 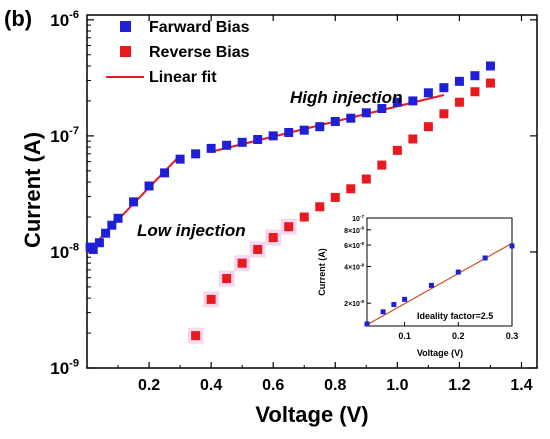 I want to click on main-y-tick-label: 10⁻⁷, so click(x=64, y=135).